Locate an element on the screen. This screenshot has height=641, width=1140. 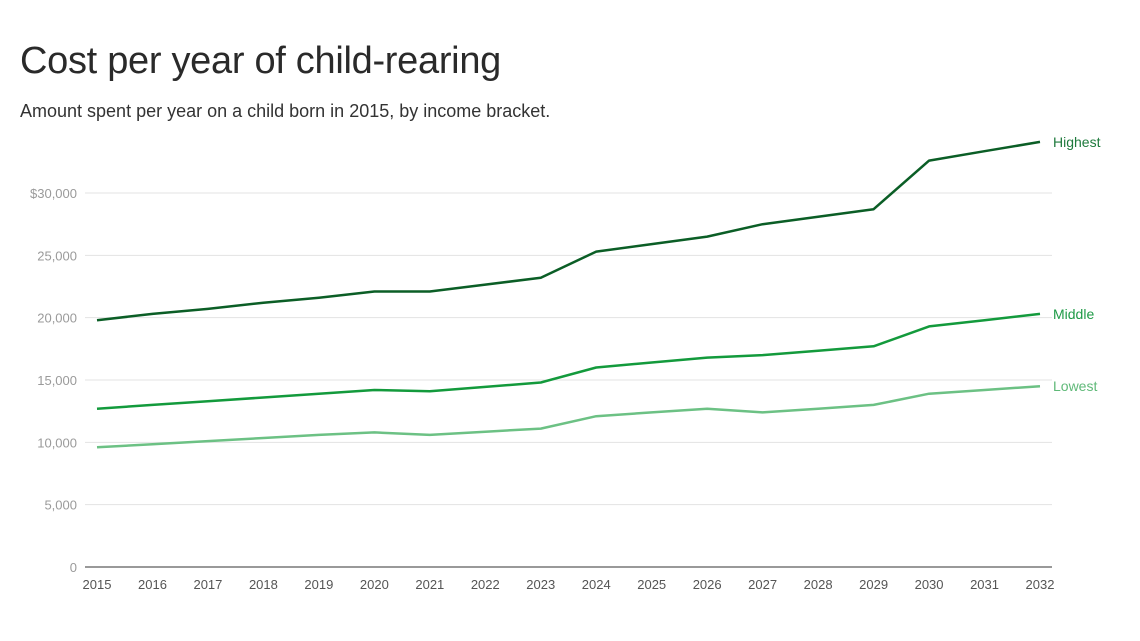
x-tick-label: 2024 is located at coordinates (596, 584).